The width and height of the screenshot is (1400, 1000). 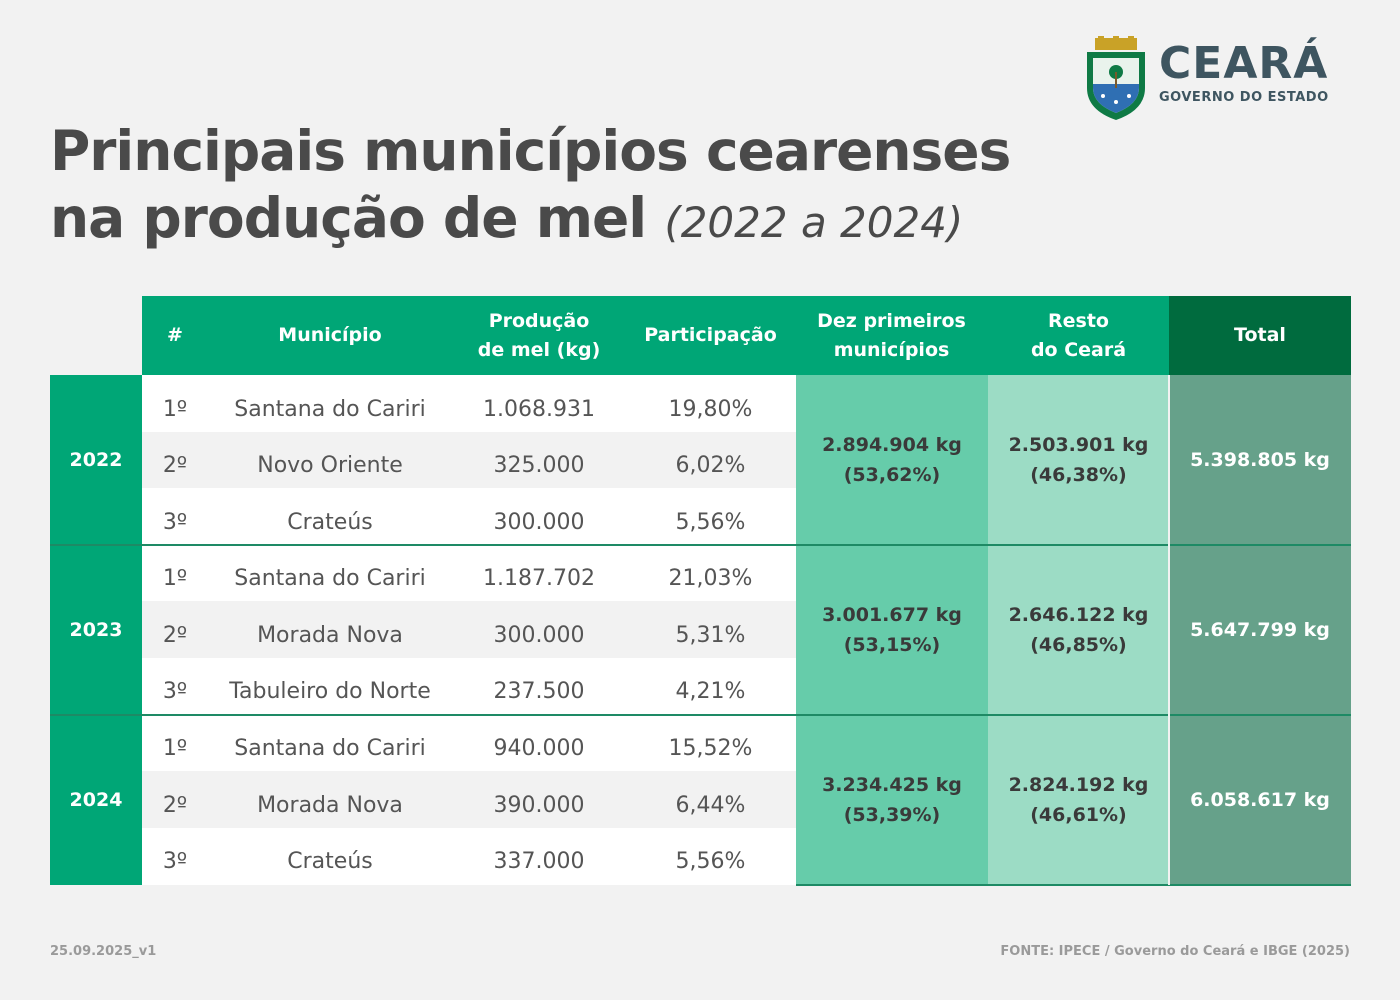 What do you see at coordinates (539, 691) in the screenshot?
I see `producao-cell: 237.500` at bounding box center [539, 691].